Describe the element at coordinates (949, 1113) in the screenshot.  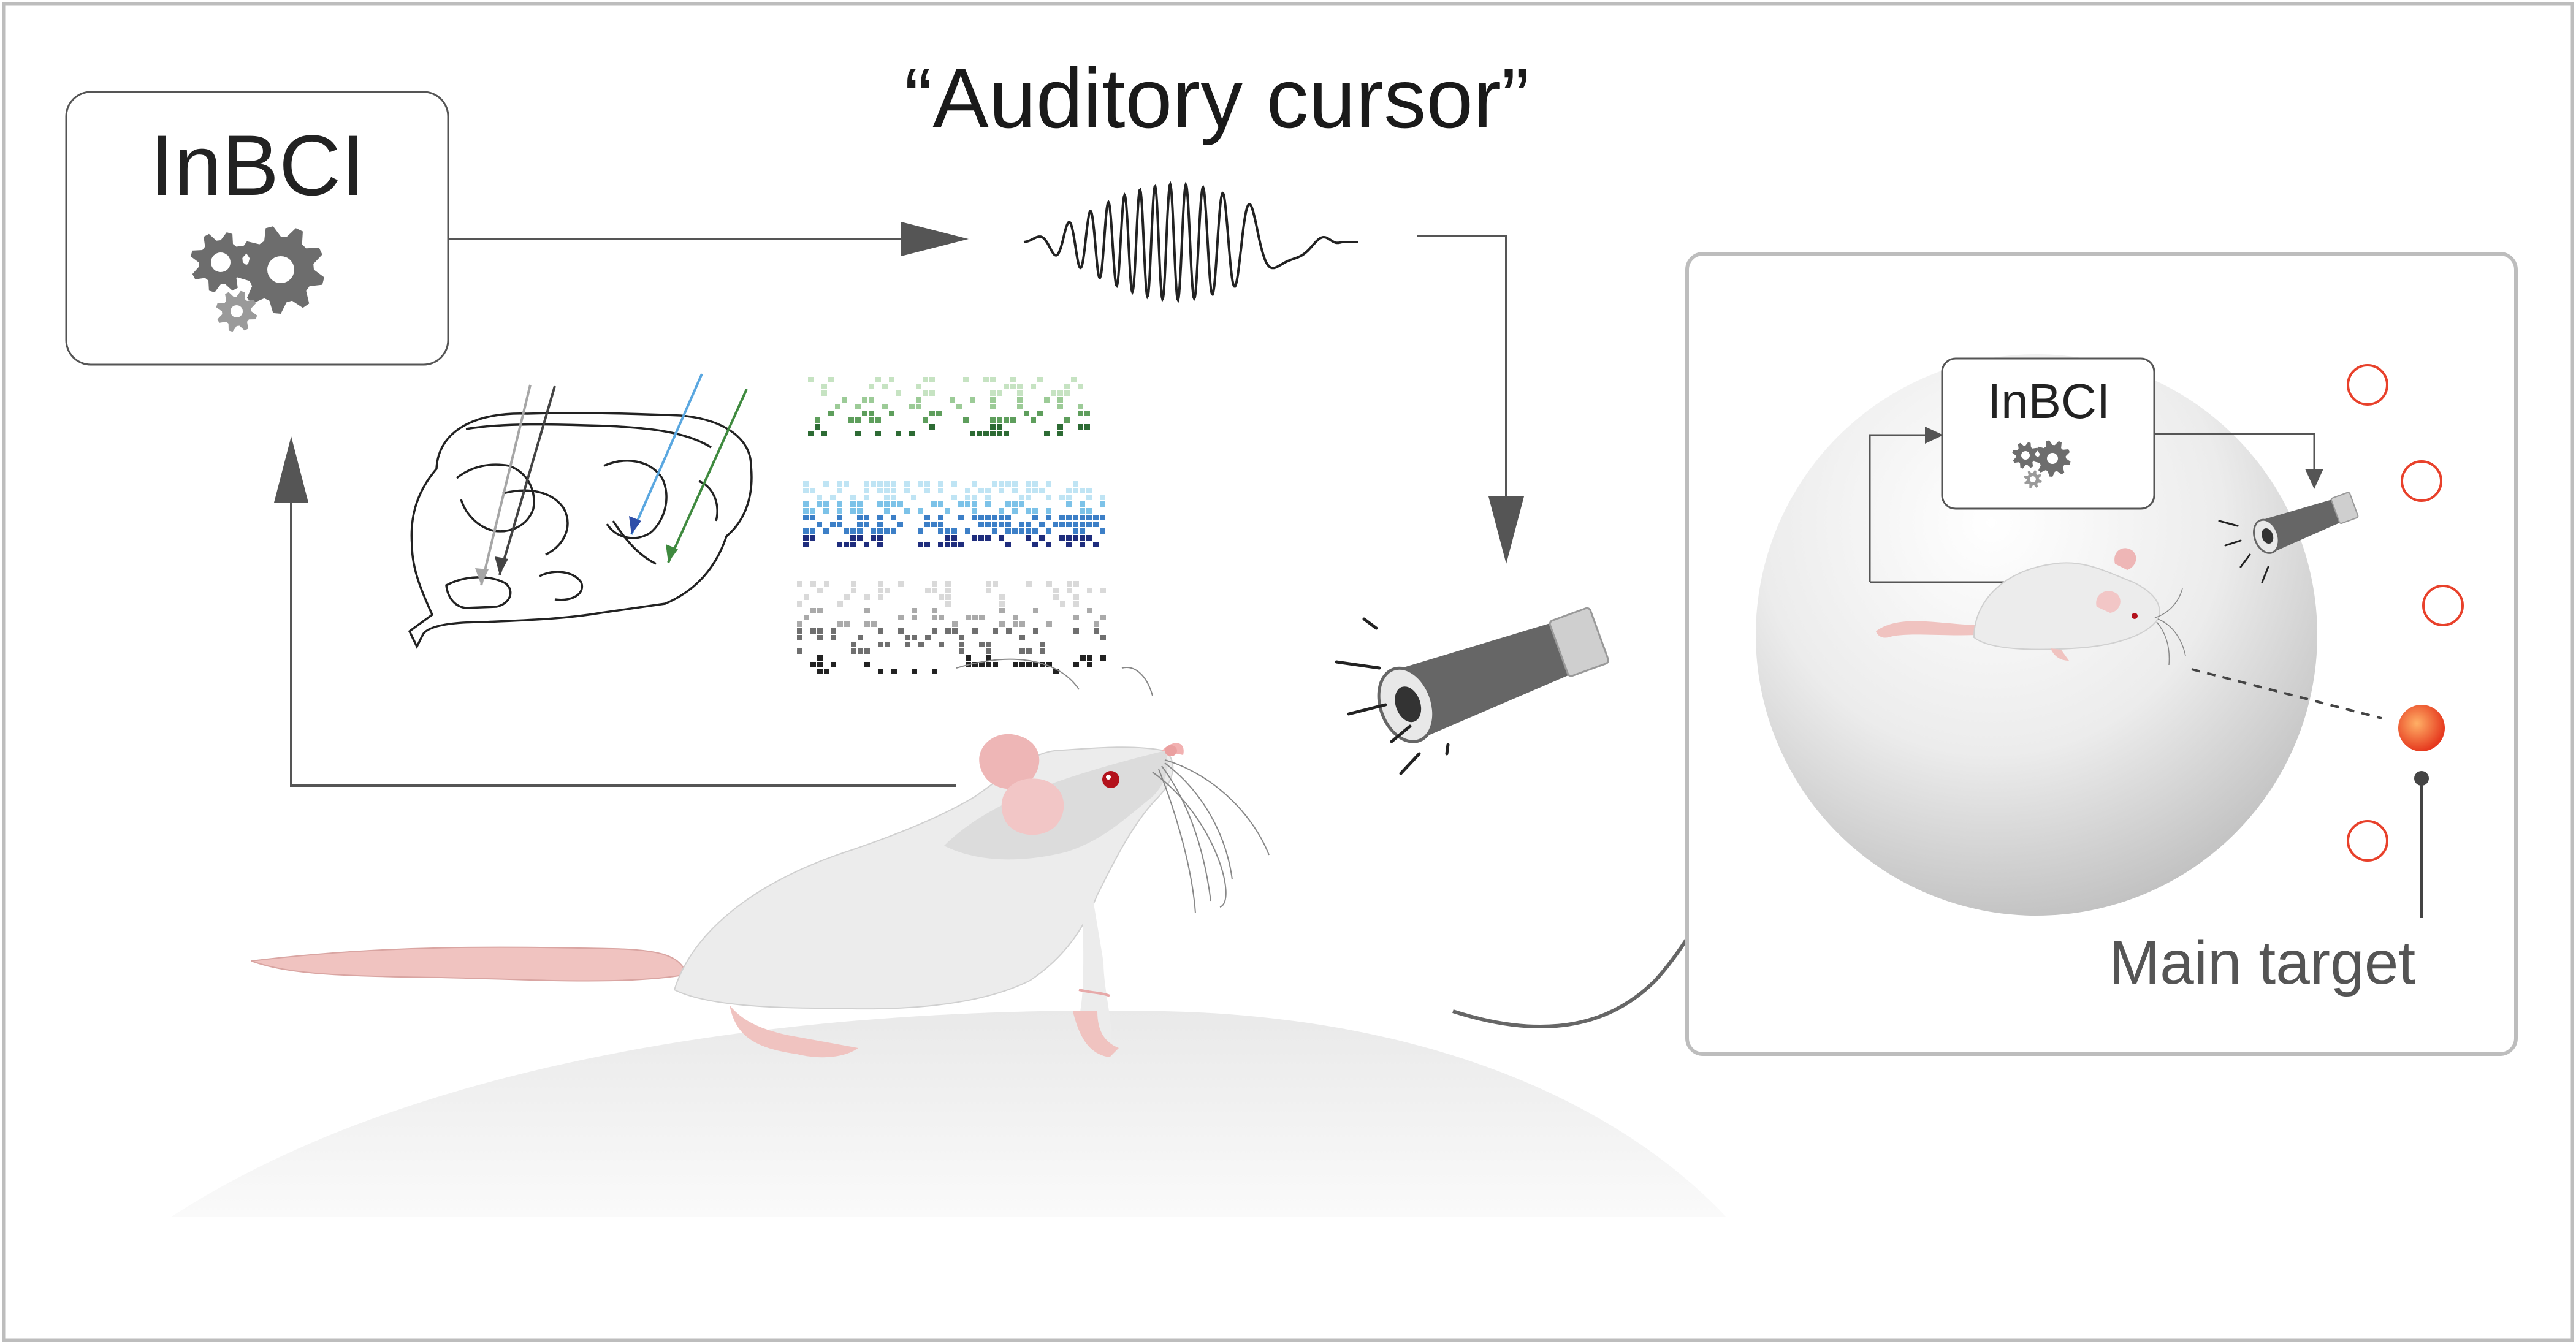
I see `ground-surface` at that location.